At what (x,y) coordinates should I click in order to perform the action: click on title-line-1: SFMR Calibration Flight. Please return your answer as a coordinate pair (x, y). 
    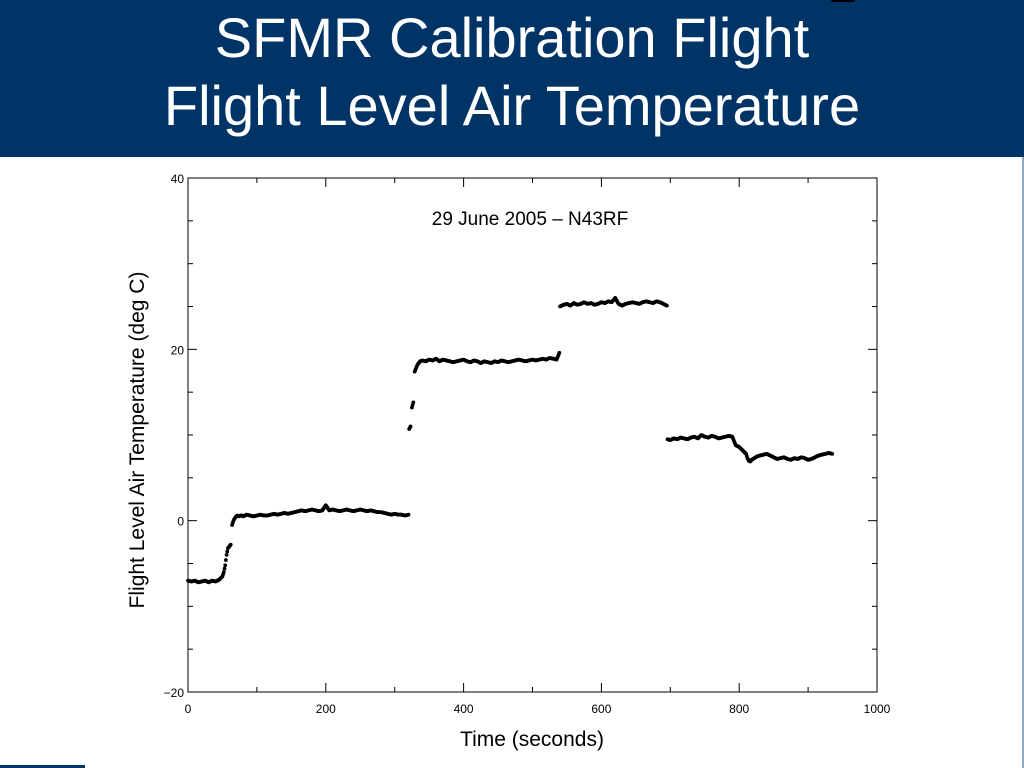
    Looking at the image, I should click on (512, 37).